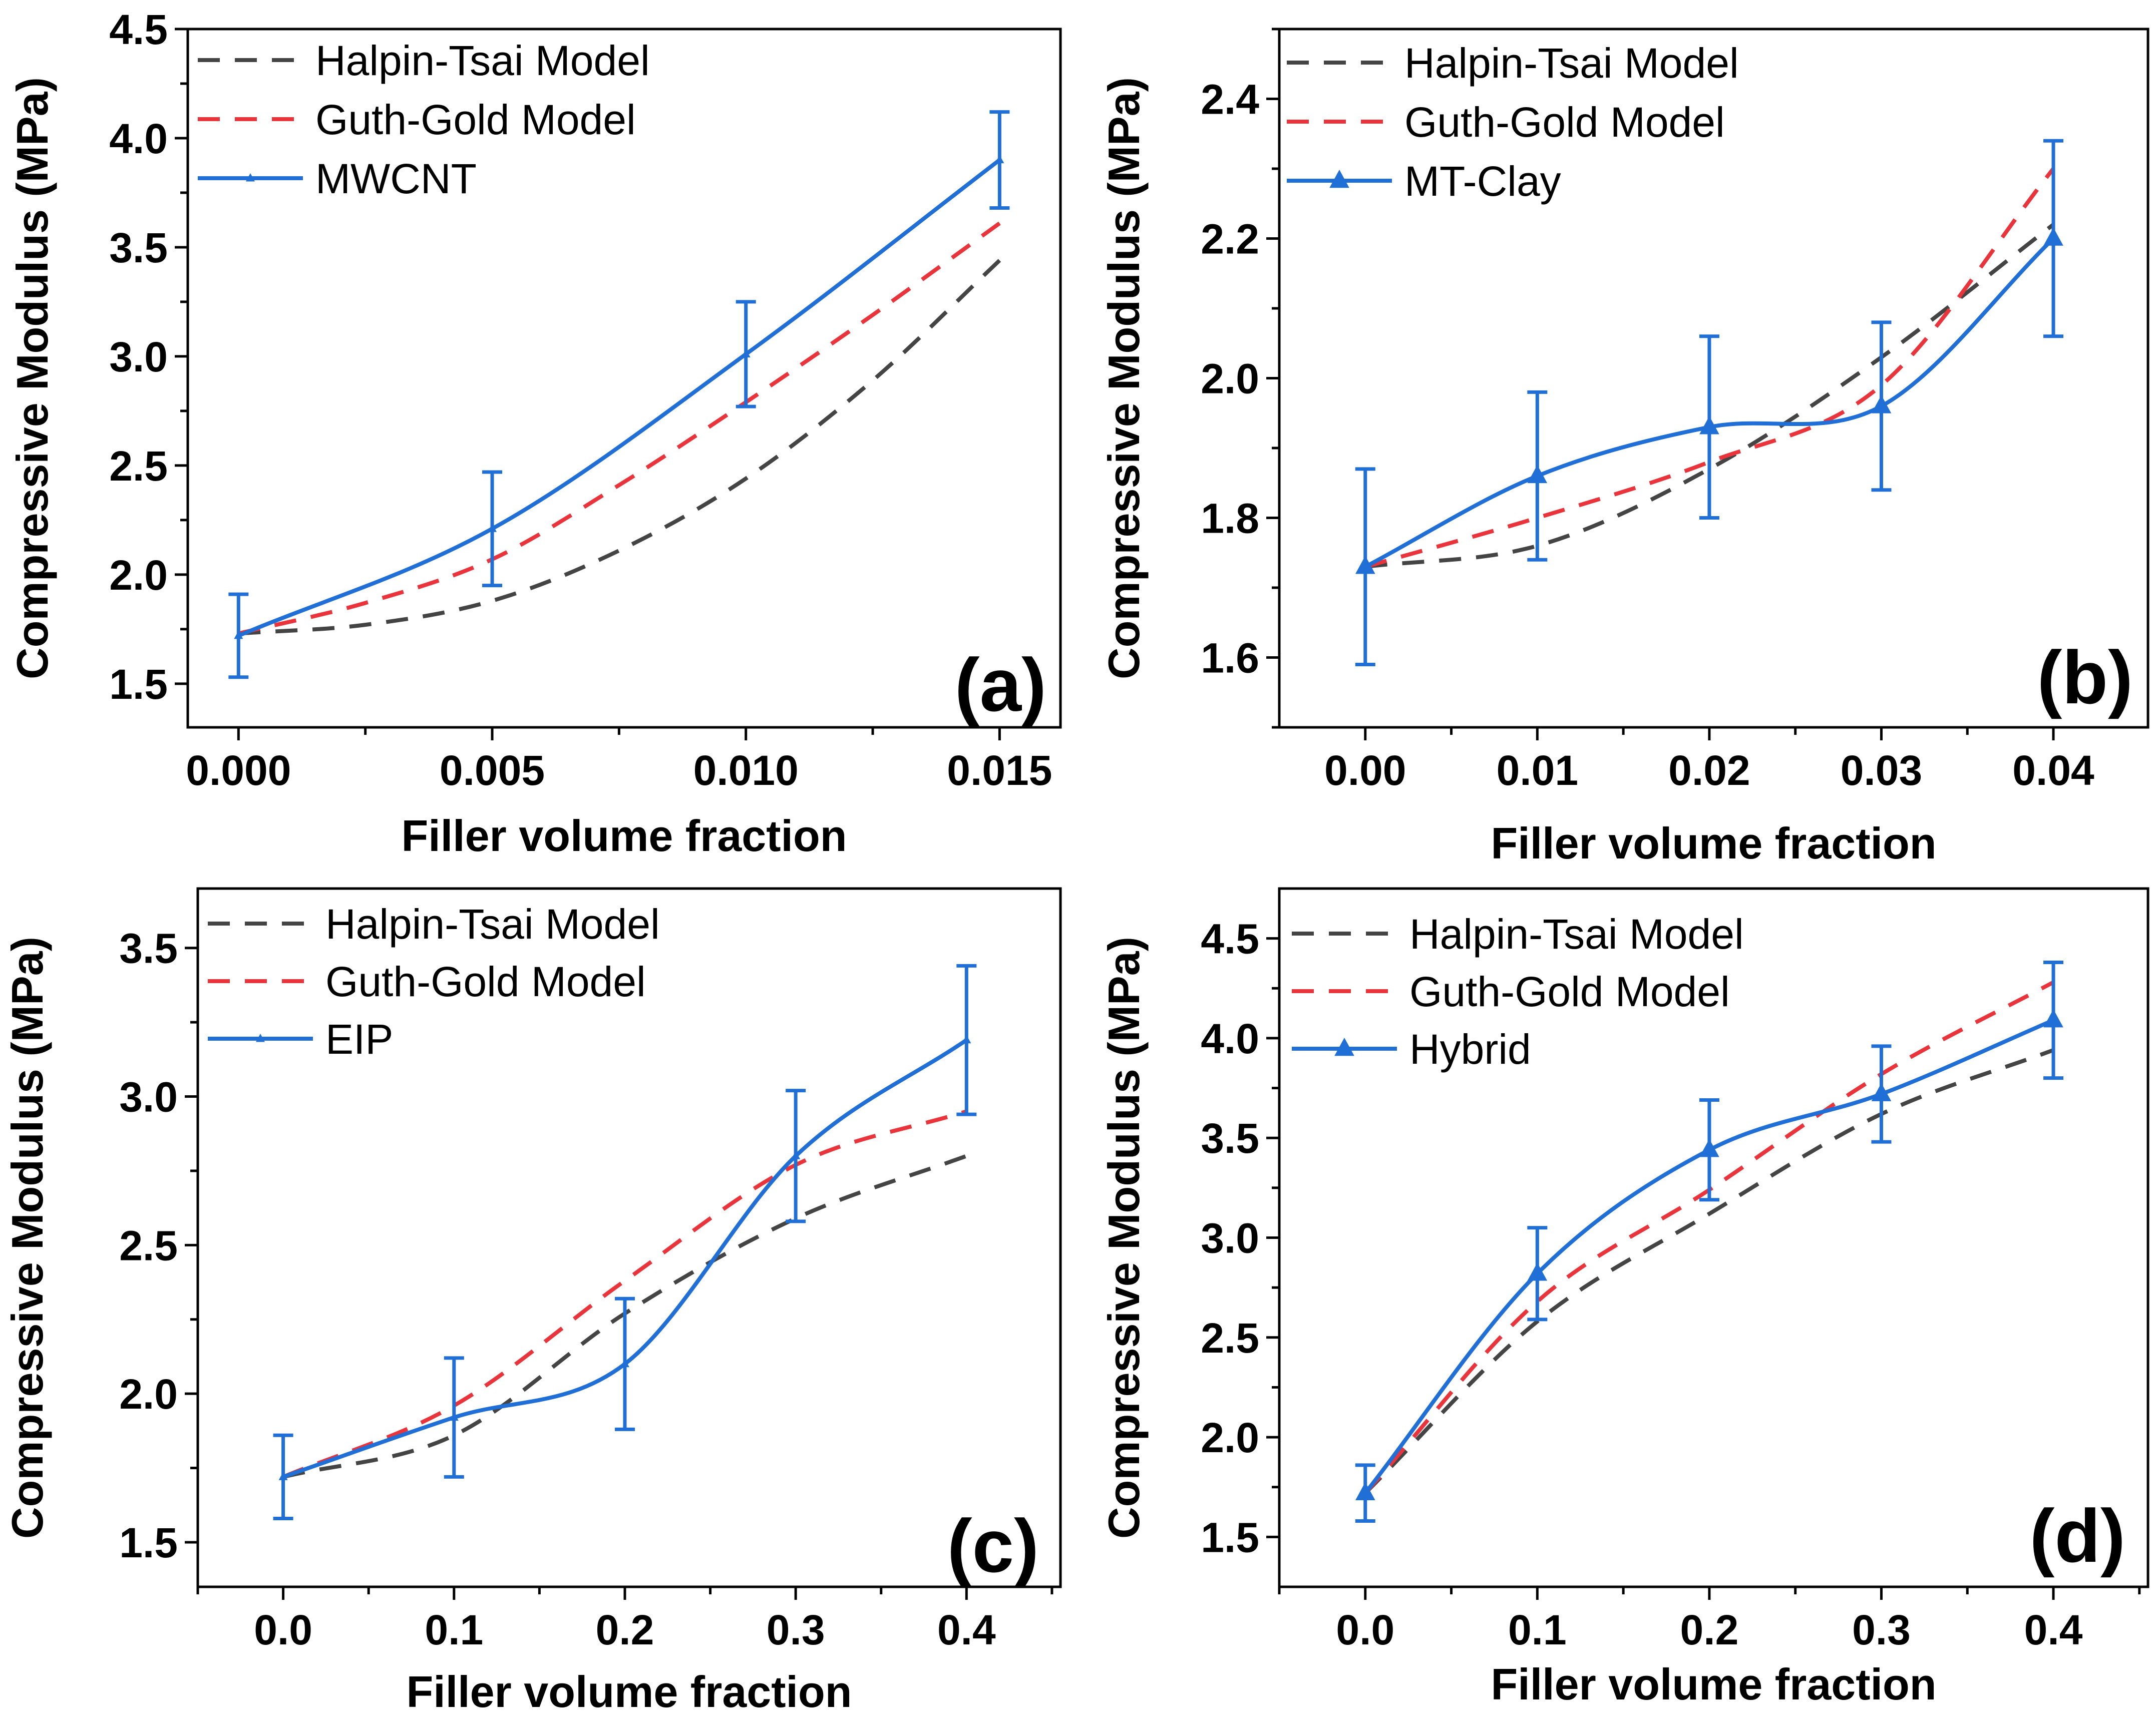  I want to click on y-tick-label: 1.6, so click(1230, 658).